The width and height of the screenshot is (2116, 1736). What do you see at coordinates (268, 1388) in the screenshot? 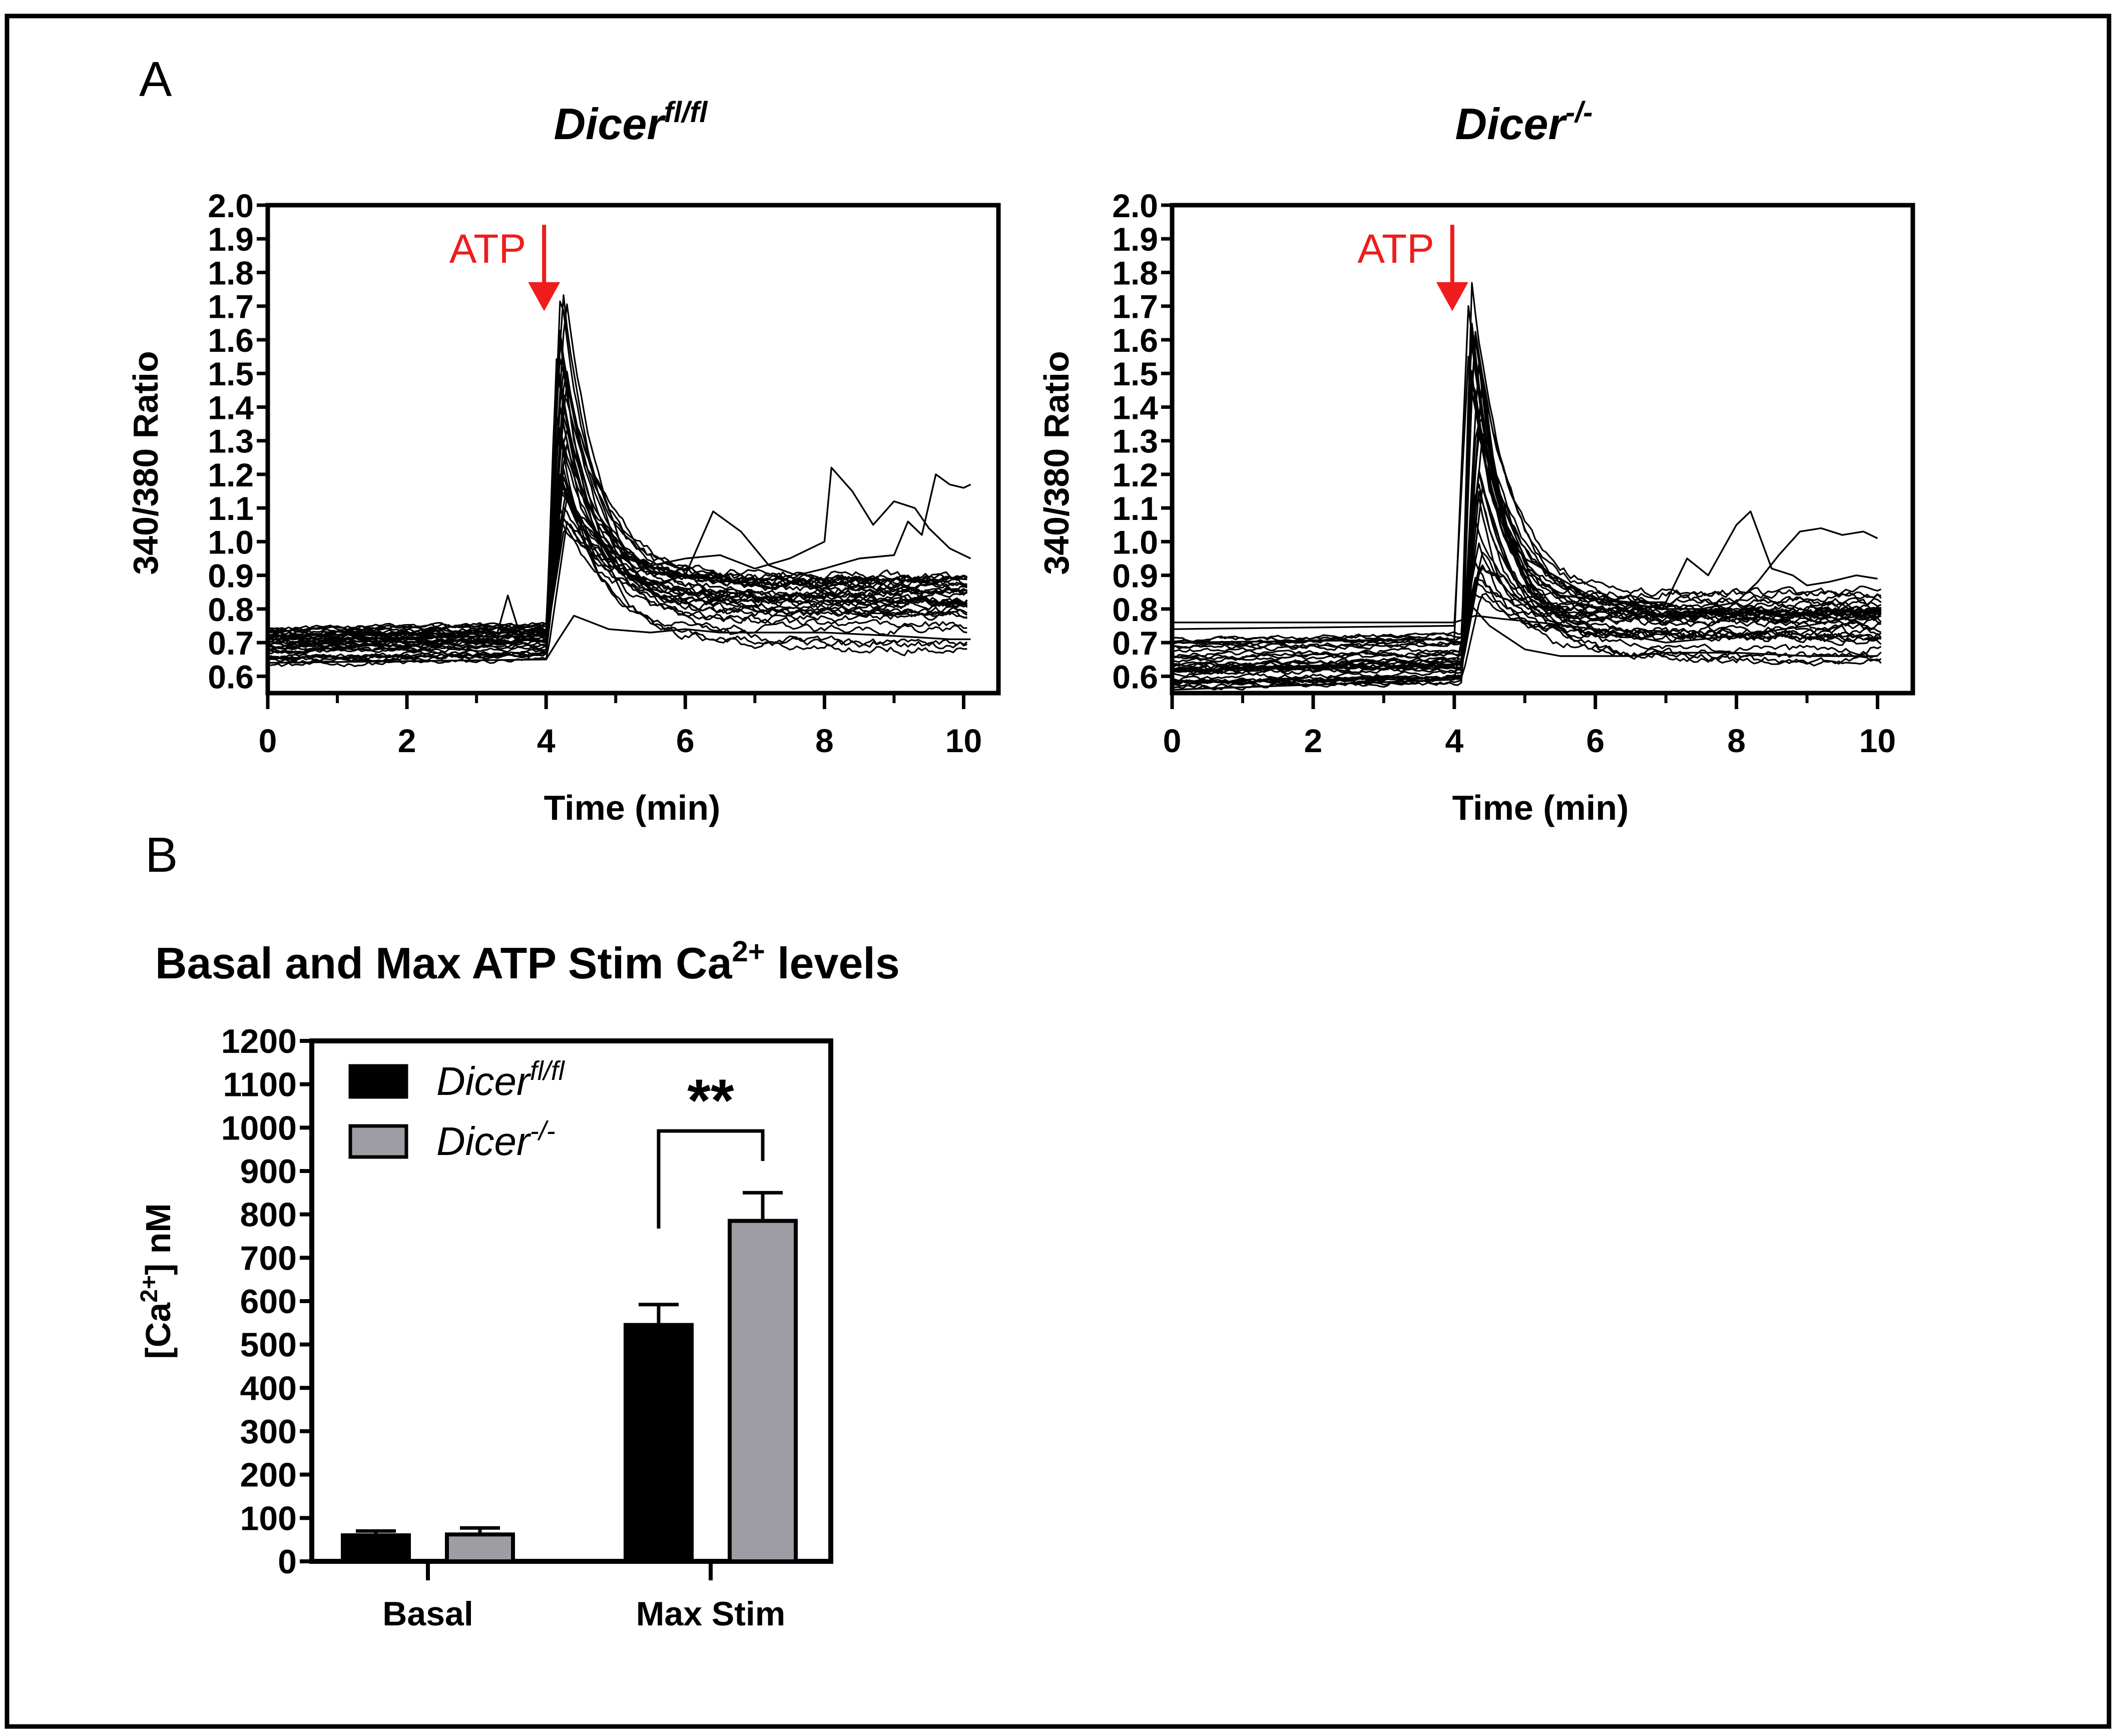
I see `y-tick-label: 400` at bounding box center [268, 1388].